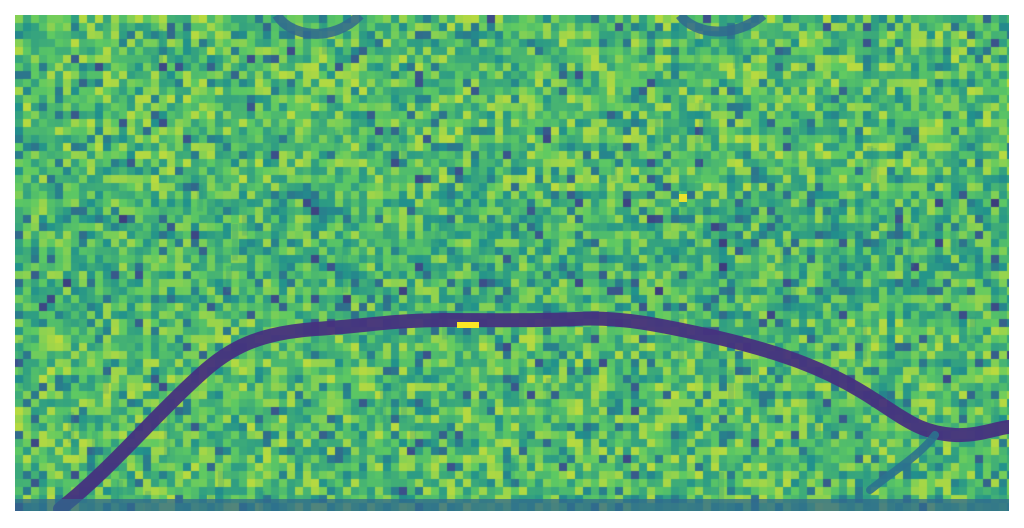  Describe the element at coordinates (512, 505) in the screenshot. I see `bottom-dark-band` at that location.